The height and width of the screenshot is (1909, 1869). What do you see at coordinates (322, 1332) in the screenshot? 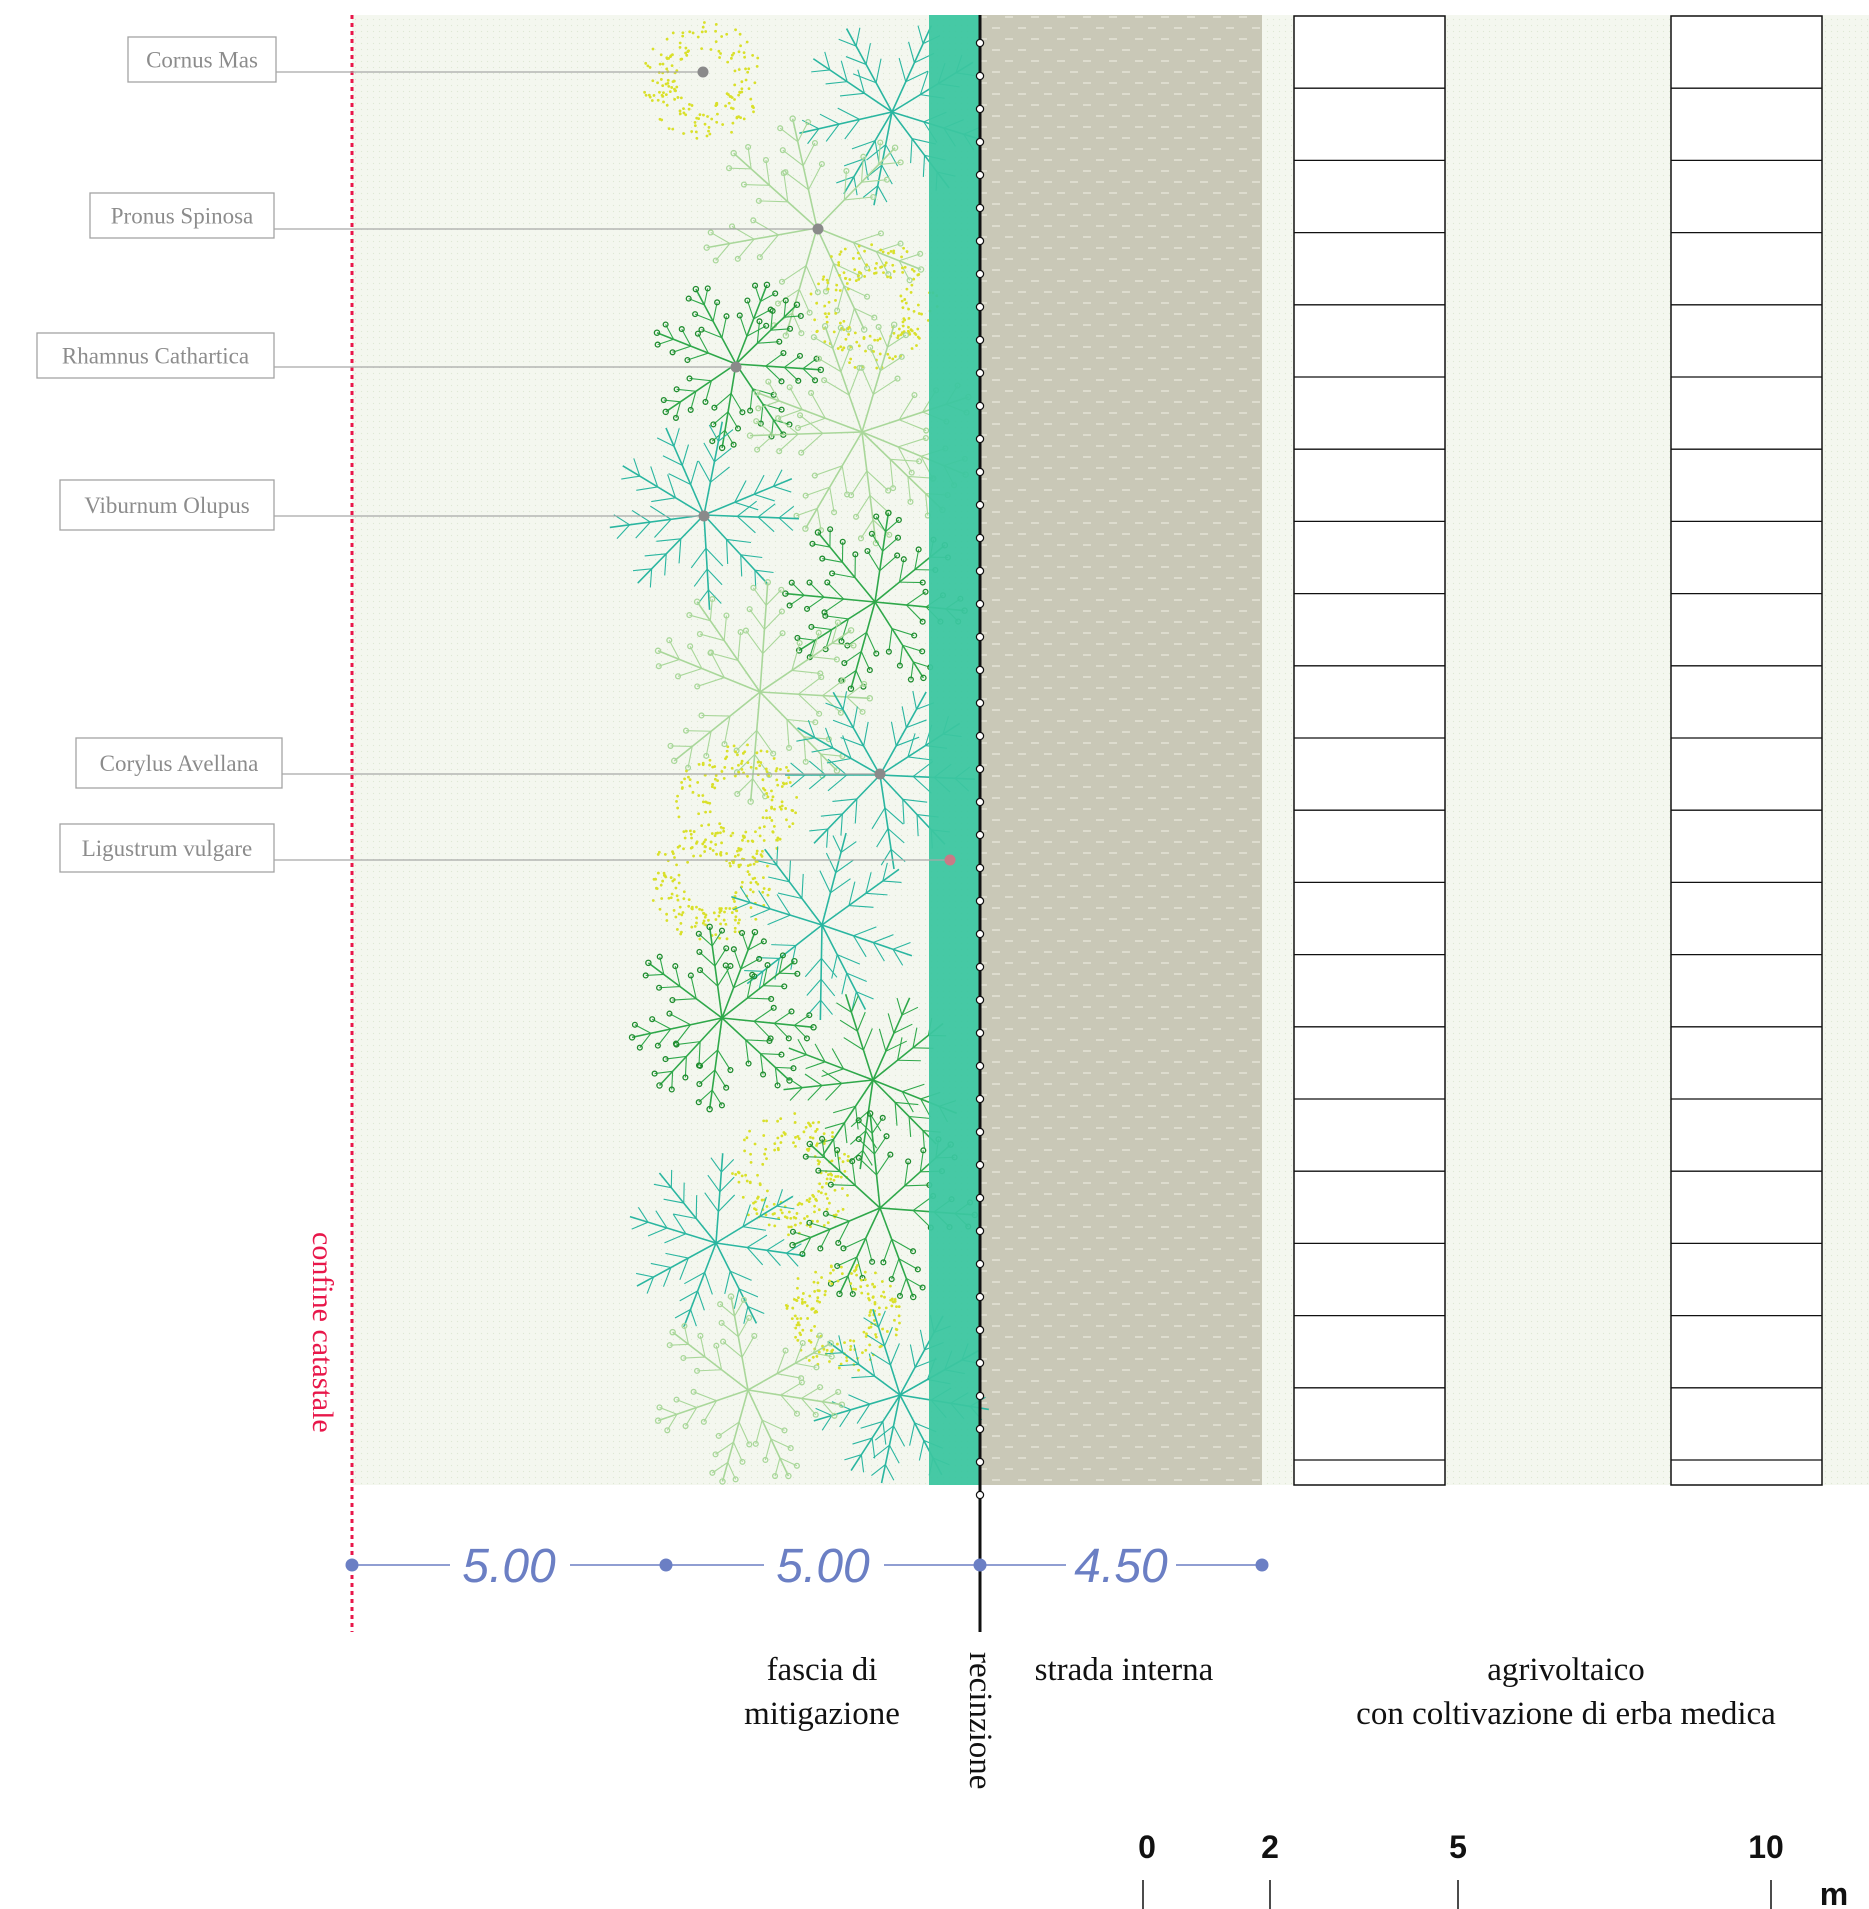
I see `cadastral-boundary-label: confine catastale` at bounding box center [322, 1332].